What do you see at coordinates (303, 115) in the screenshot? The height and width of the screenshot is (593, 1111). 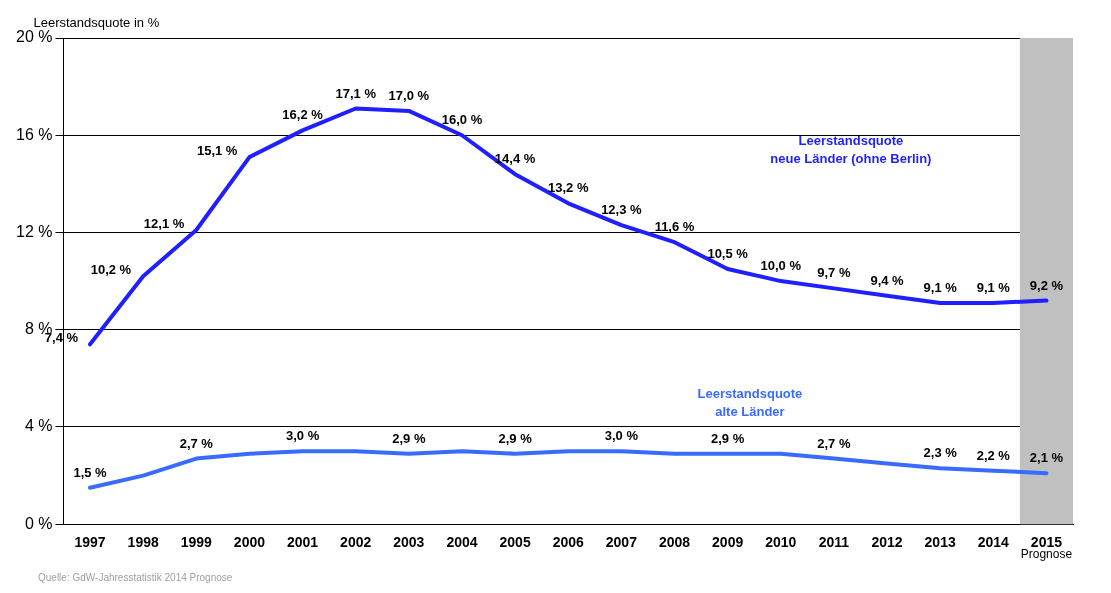 I see `data-label: 16,2 %` at bounding box center [303, 115].